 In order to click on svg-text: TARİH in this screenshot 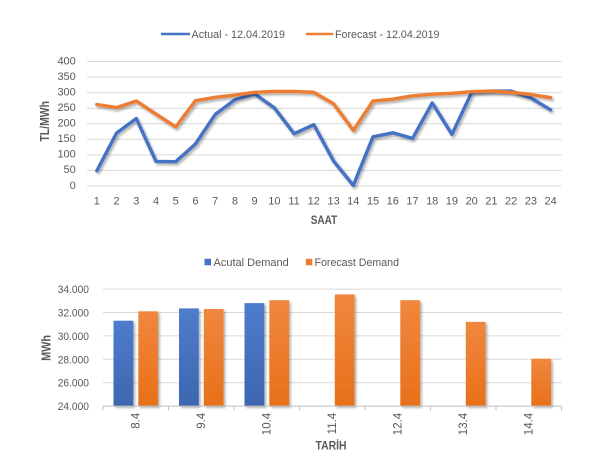, I will do `click(331, 445)`.